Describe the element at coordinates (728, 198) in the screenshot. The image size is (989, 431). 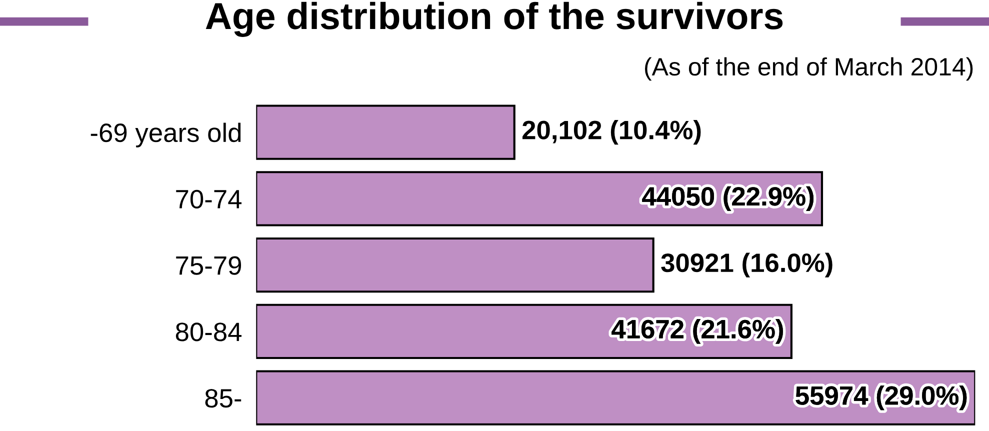
I see `data-label: 44050 (22.9%)` at that location.